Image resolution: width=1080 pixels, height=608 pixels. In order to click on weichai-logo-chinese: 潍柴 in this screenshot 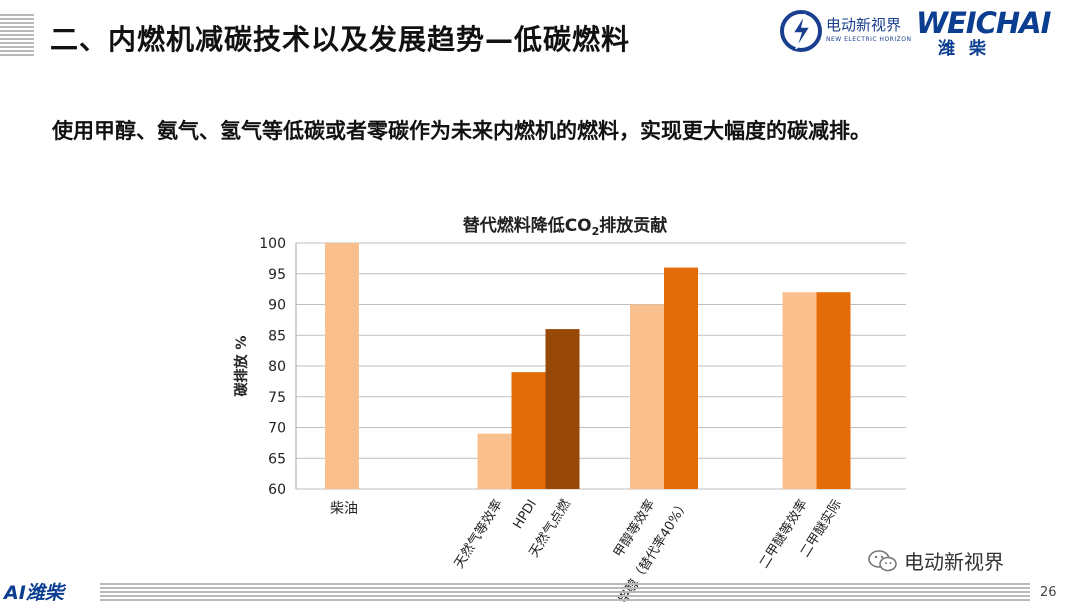, I will do `click(969, 49)`.